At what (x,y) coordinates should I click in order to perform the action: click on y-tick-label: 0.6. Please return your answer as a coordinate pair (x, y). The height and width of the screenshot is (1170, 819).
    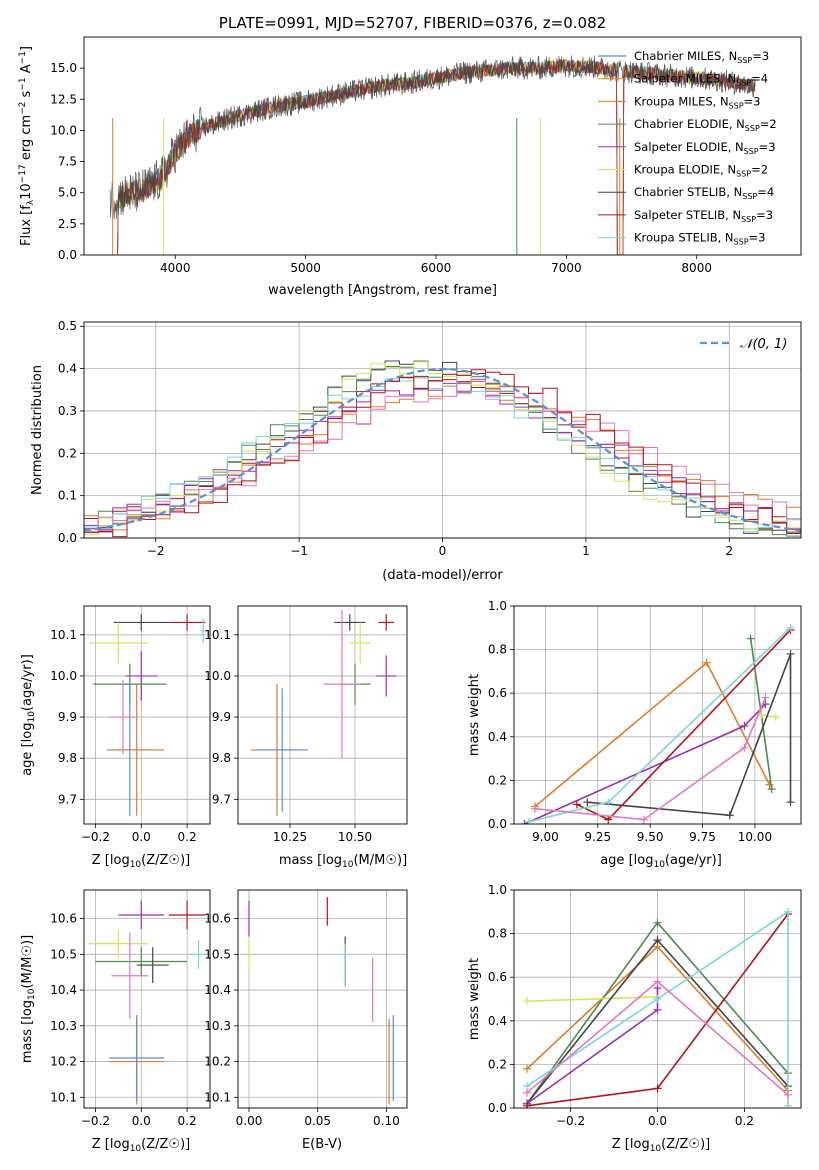
    Looking at the image, I should click on (497, 693).